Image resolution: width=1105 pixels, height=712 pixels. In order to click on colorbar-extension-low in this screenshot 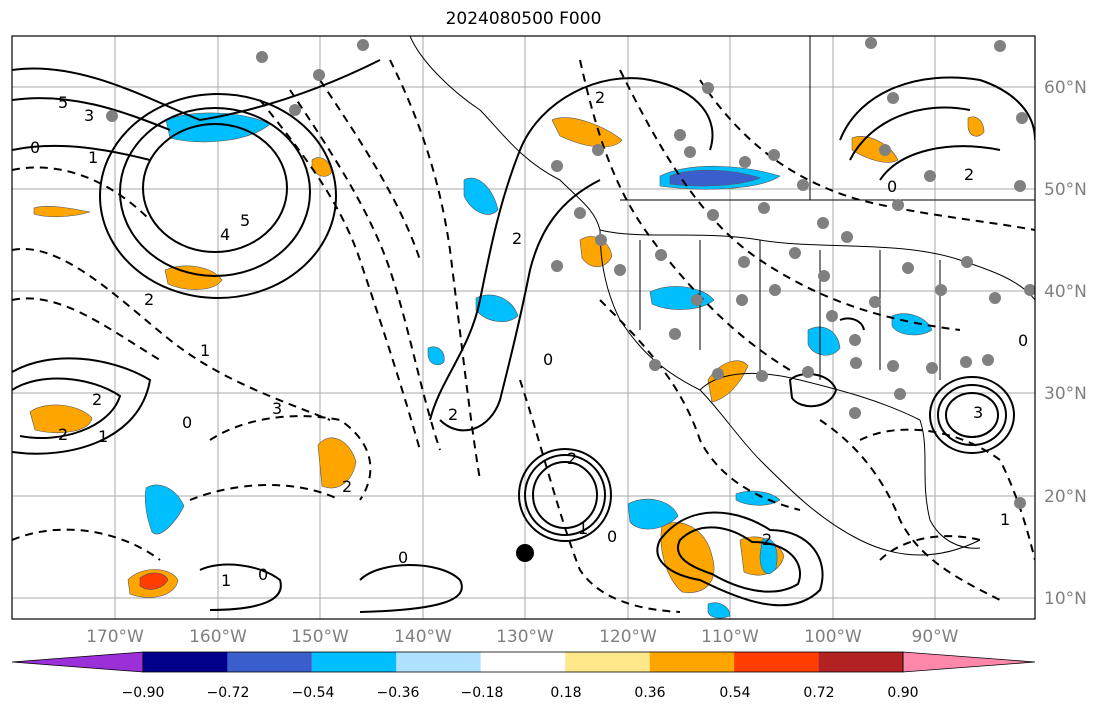, I will do `click(77, 662)`.